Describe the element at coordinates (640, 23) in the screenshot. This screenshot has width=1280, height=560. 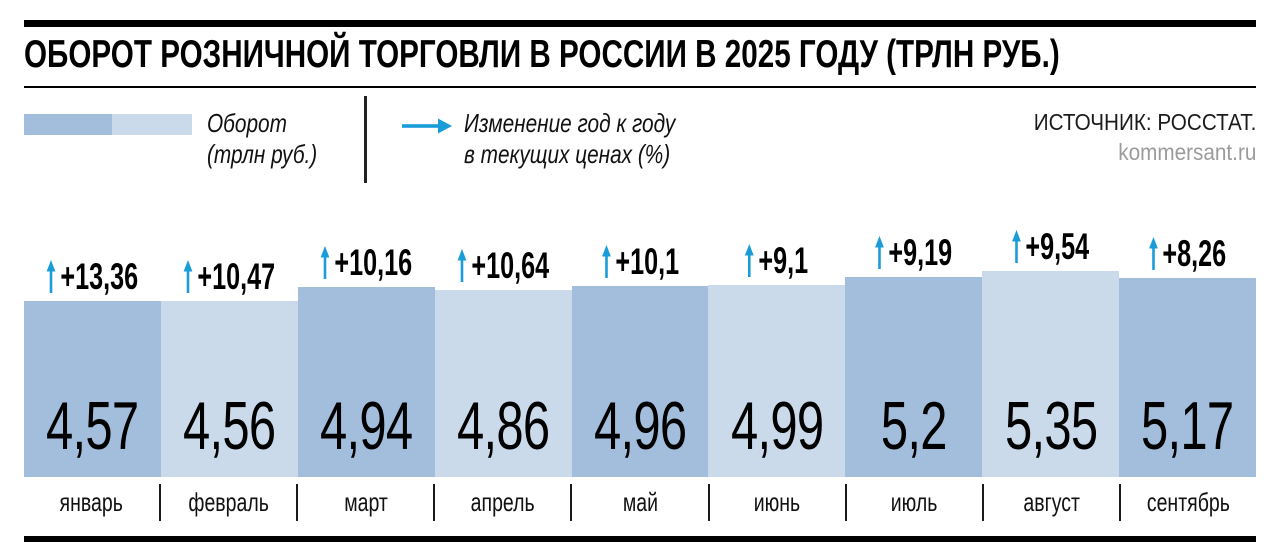
I see `top-rule` at that location.